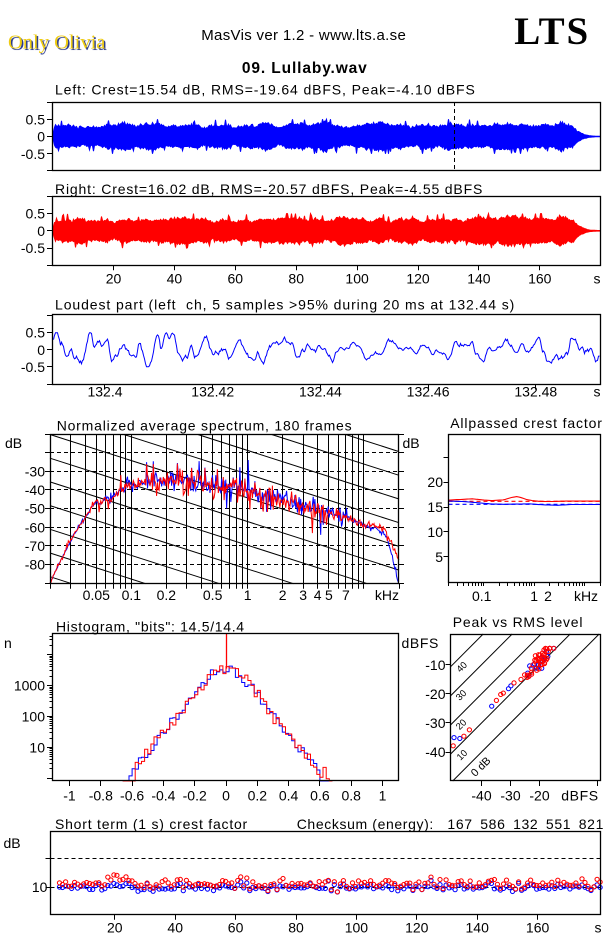 The width and height of the screenshot is (606, 946). Describe the element at coordinates (8, 643) in the screenshot. I see `svg-text: n` at that location.